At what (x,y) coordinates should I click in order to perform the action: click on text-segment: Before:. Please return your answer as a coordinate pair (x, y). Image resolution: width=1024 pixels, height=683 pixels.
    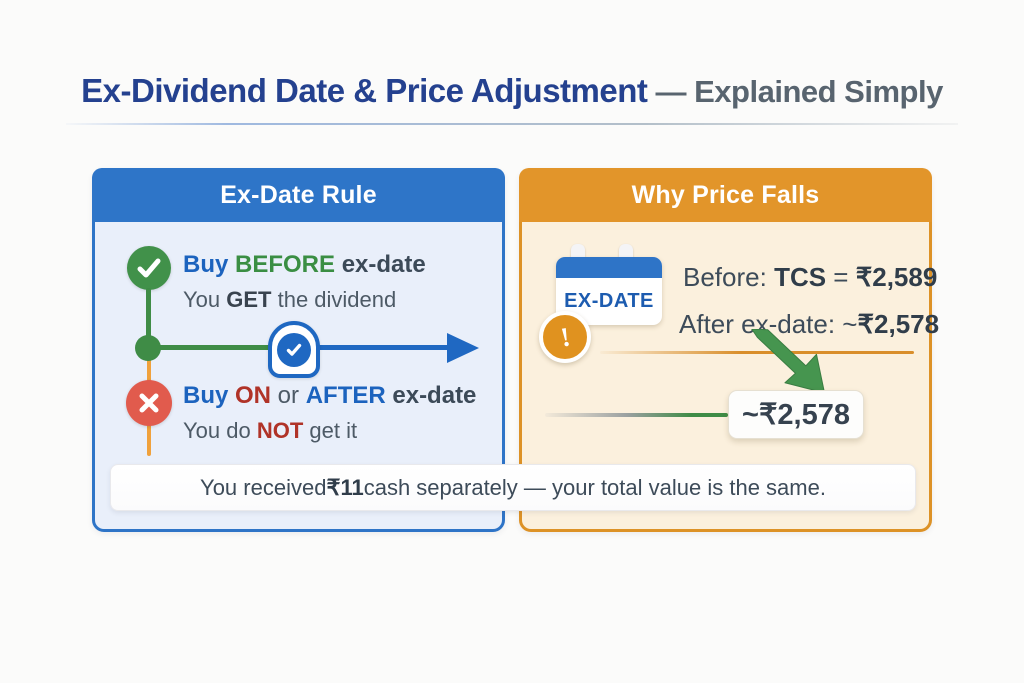
    Looking at the image, I should click on (729, 277).